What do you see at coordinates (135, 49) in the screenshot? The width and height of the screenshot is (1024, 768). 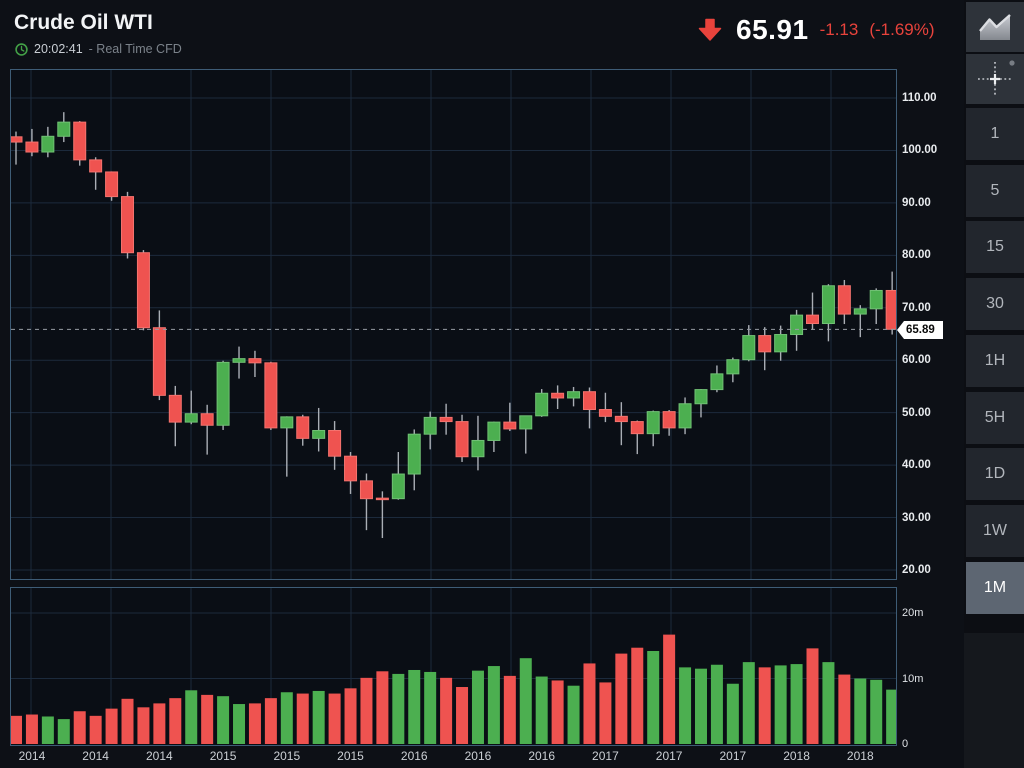 I see `feed-label: - Real Time CFD` at bounding box center [135, 49].